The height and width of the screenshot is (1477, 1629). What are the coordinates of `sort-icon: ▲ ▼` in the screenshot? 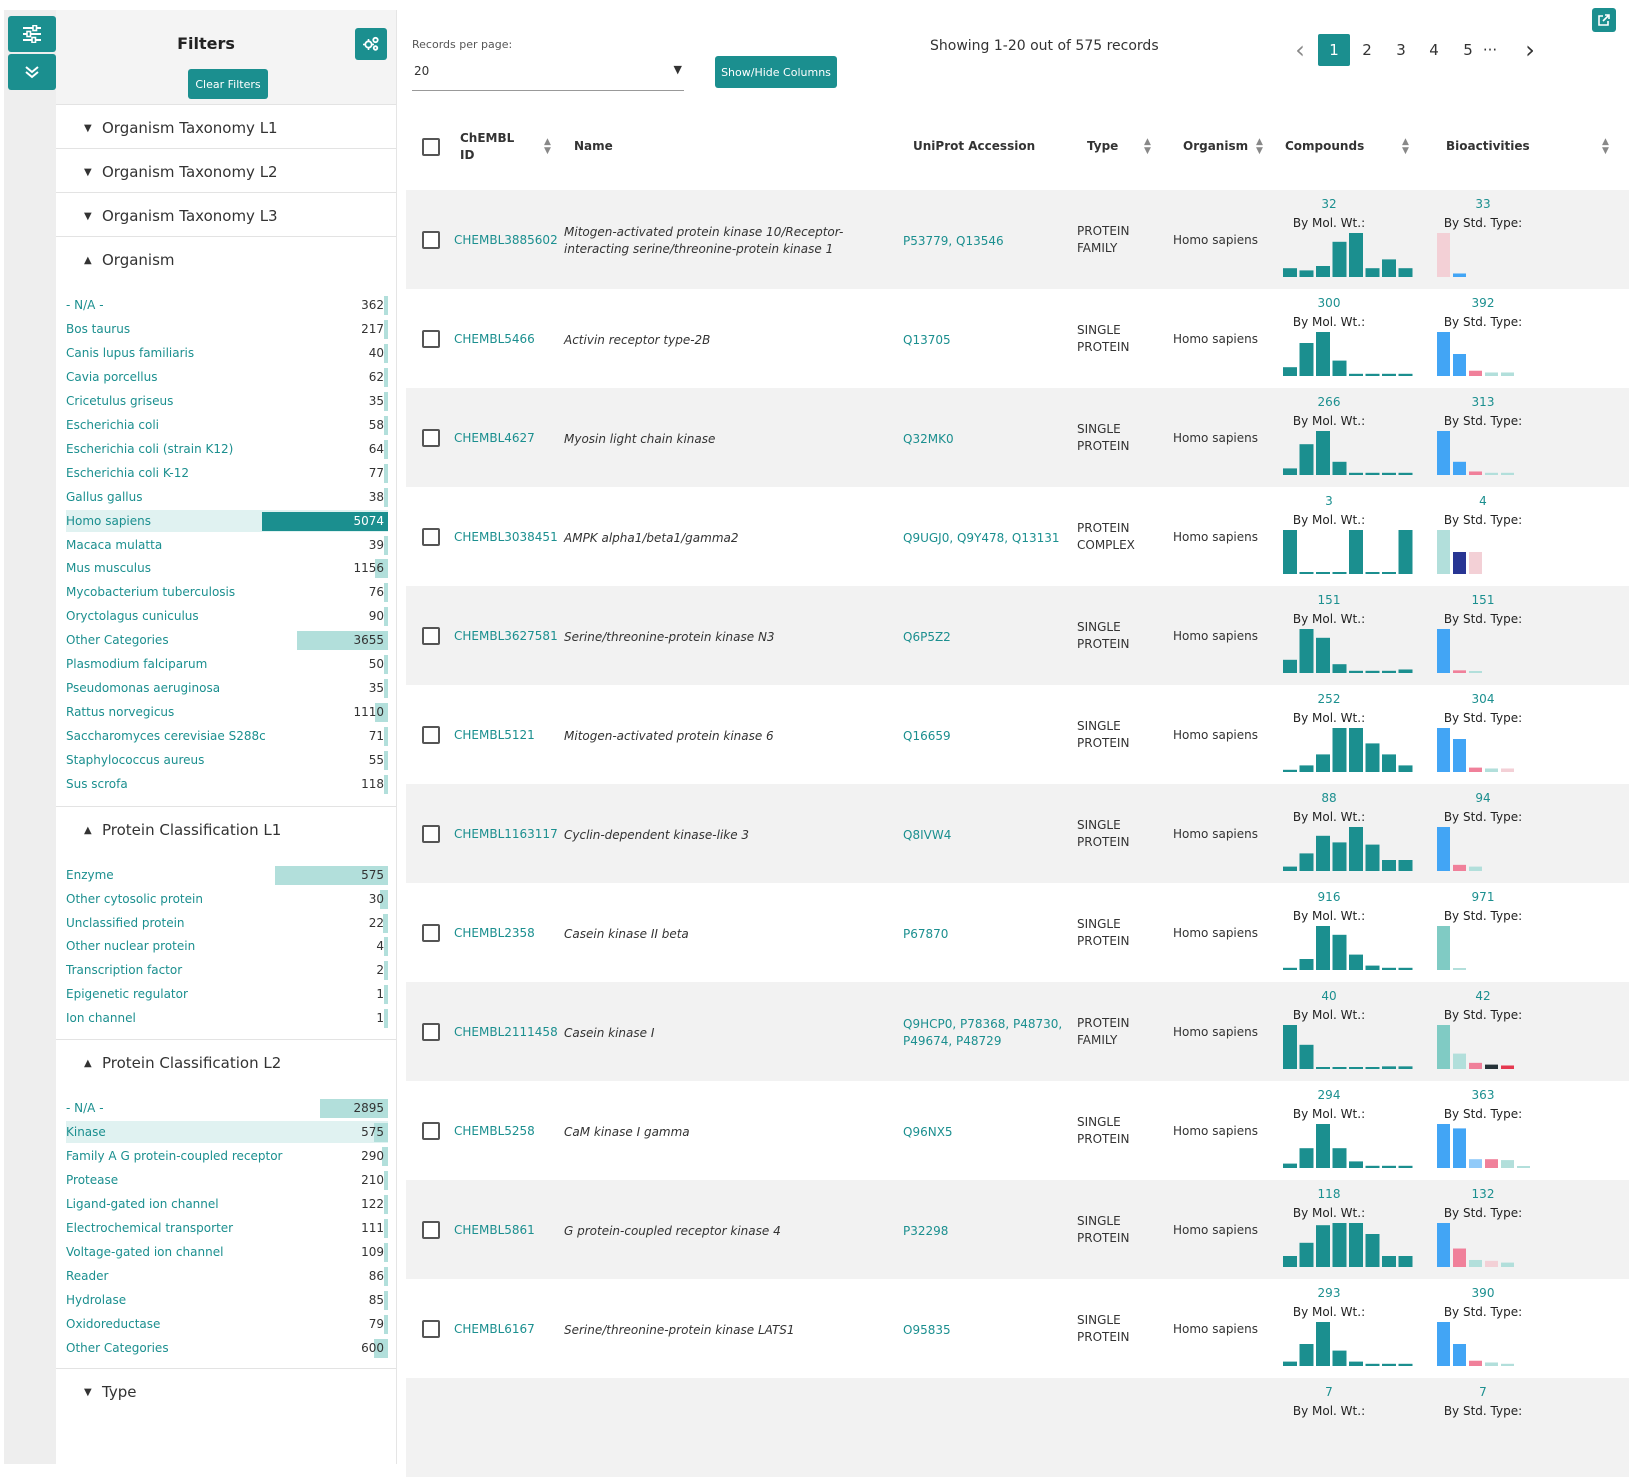 It's located at (1259, 146).